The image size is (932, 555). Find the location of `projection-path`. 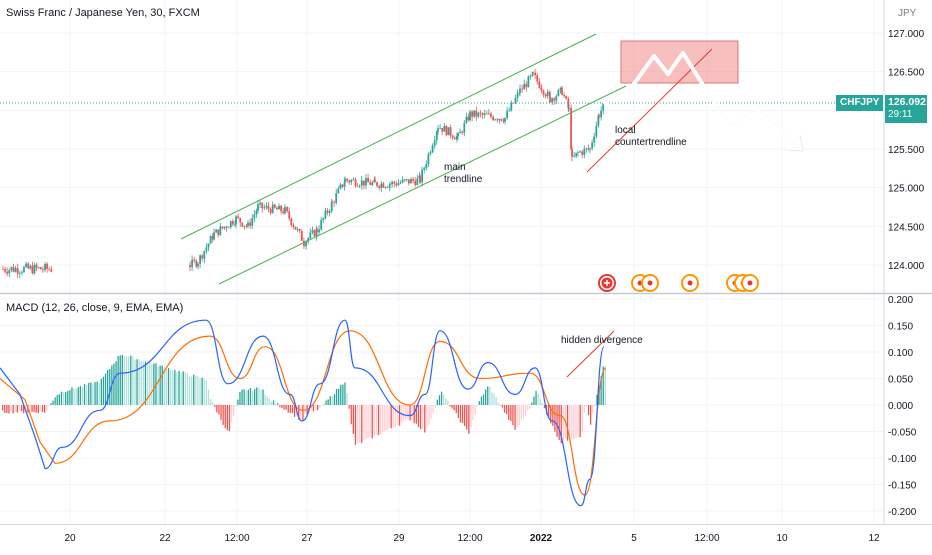

projection-path is located at coordinates (703, 101).